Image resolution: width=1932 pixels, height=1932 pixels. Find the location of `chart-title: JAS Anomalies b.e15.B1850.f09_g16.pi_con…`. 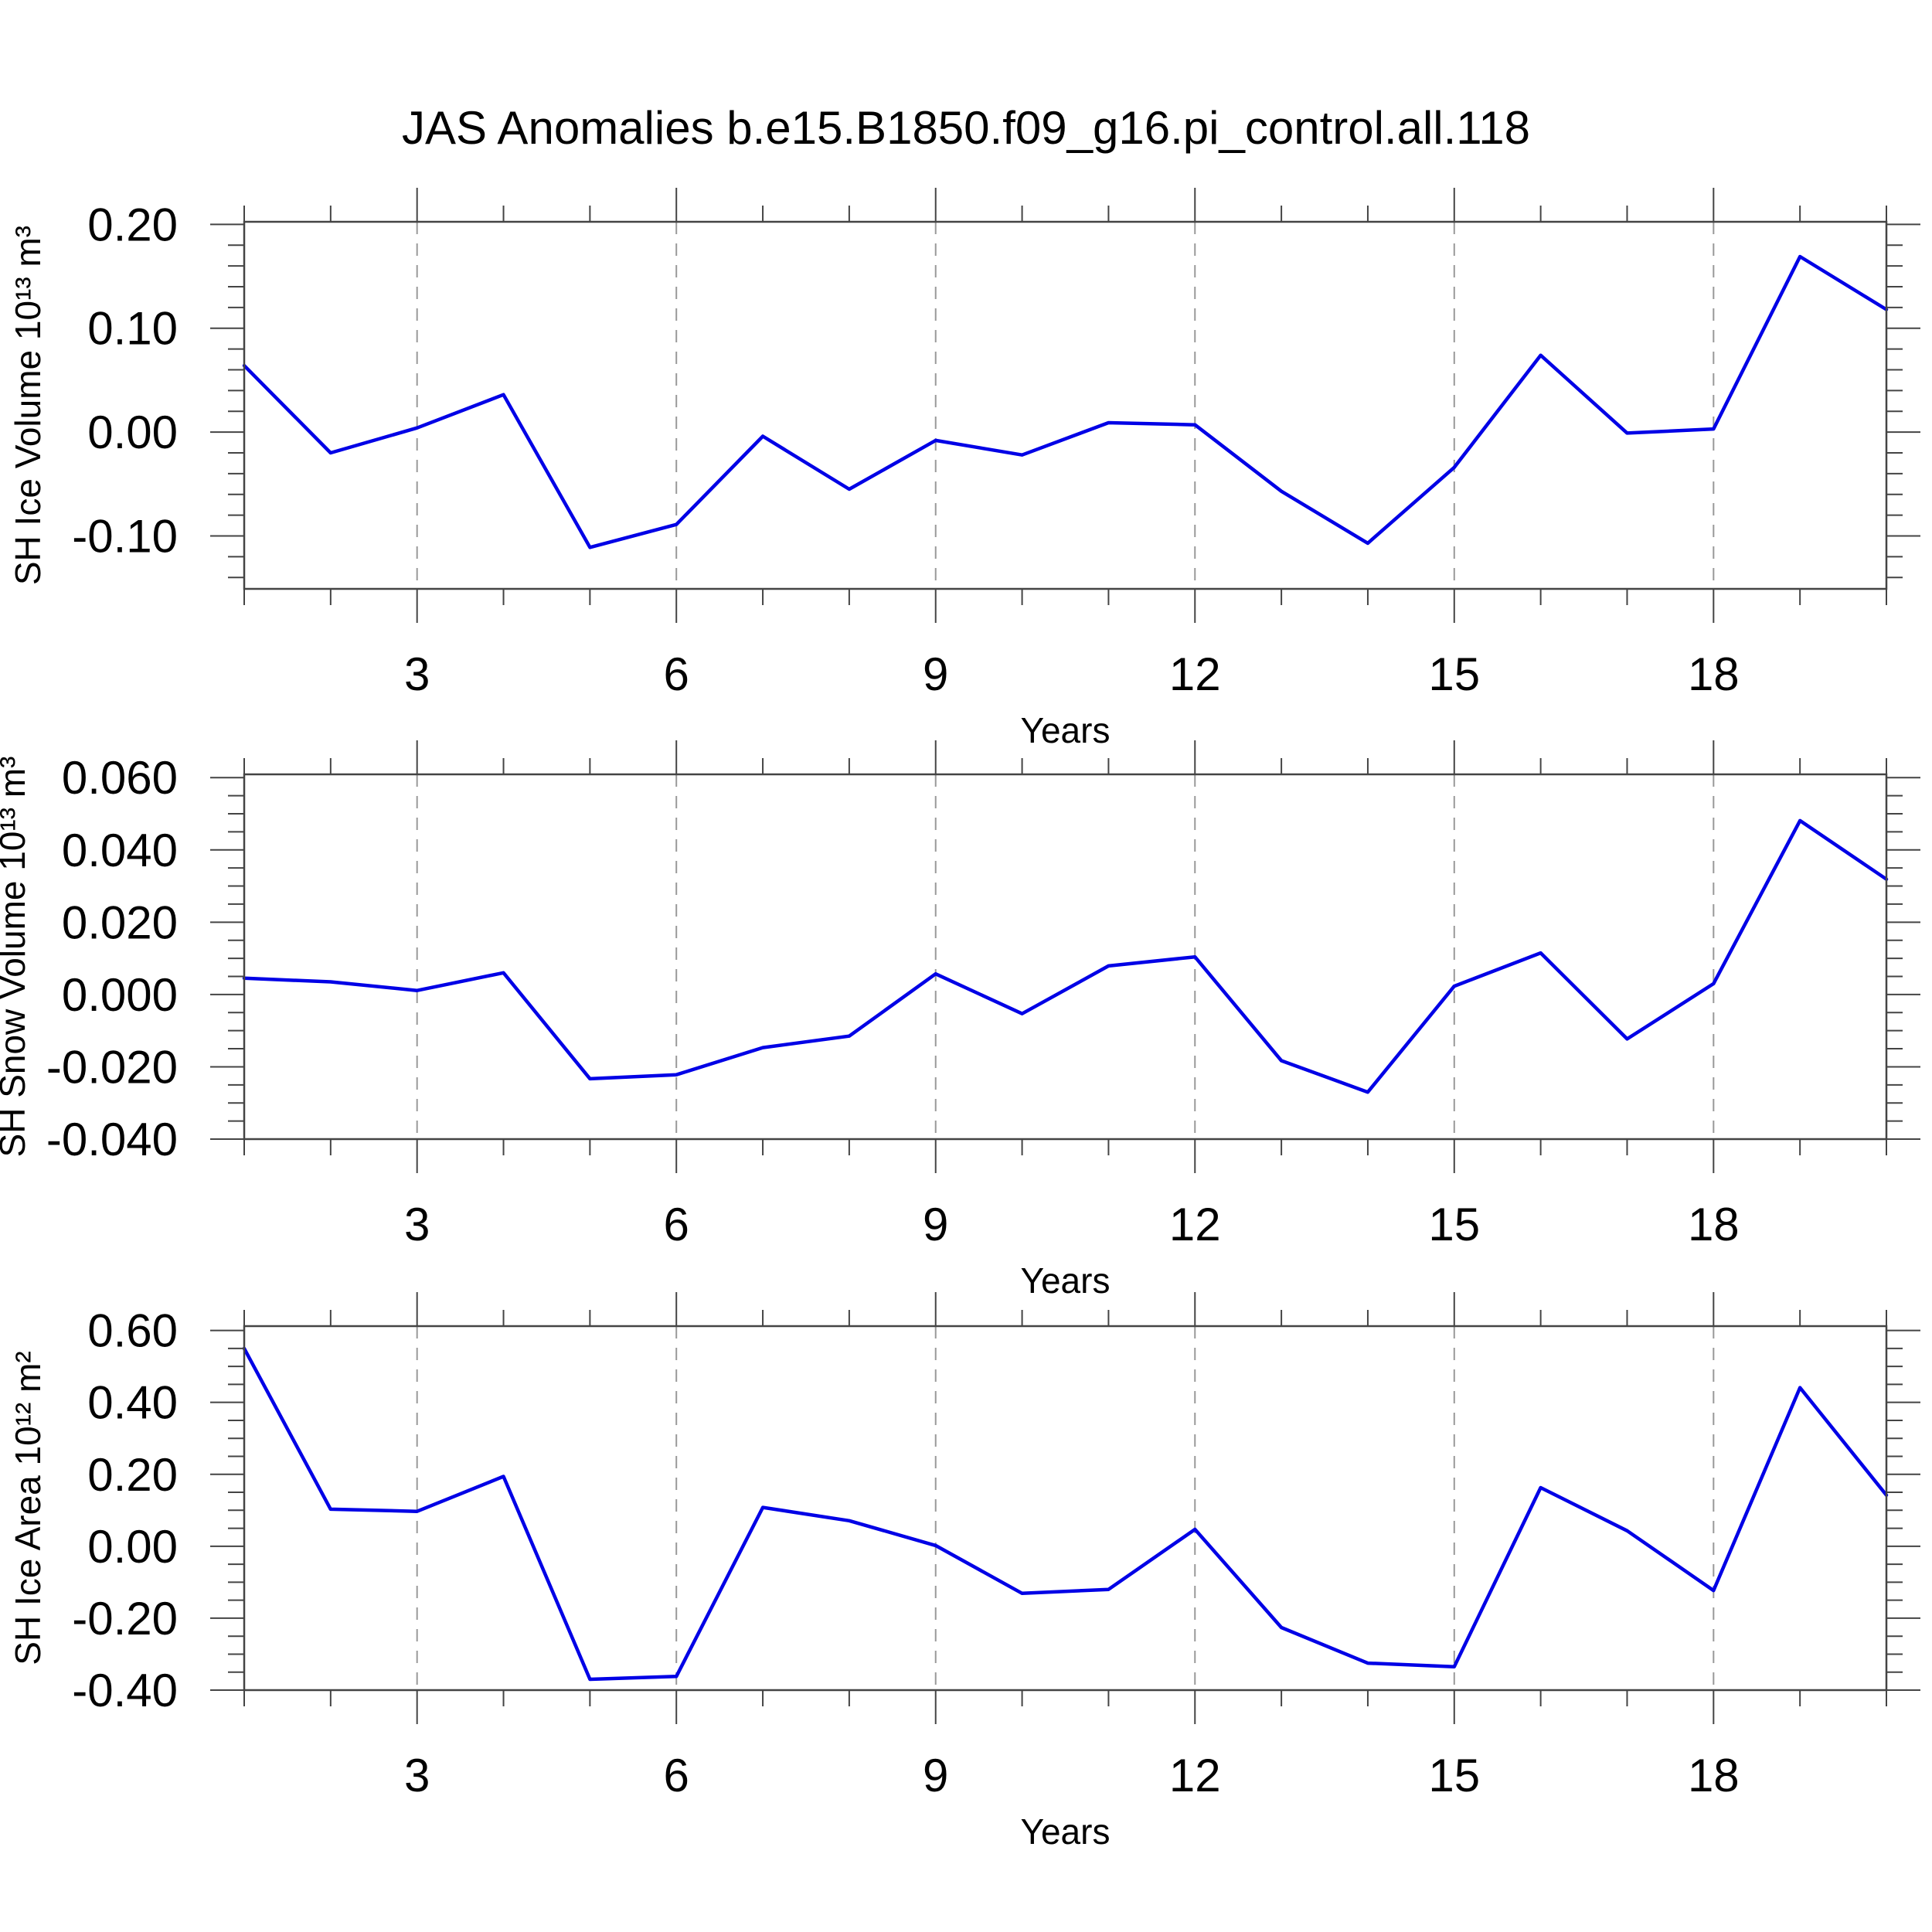

chart-title: JAS Anomalies b.e15.B1850.f09_g16.pi_con… is located at coordinates (966, 128).